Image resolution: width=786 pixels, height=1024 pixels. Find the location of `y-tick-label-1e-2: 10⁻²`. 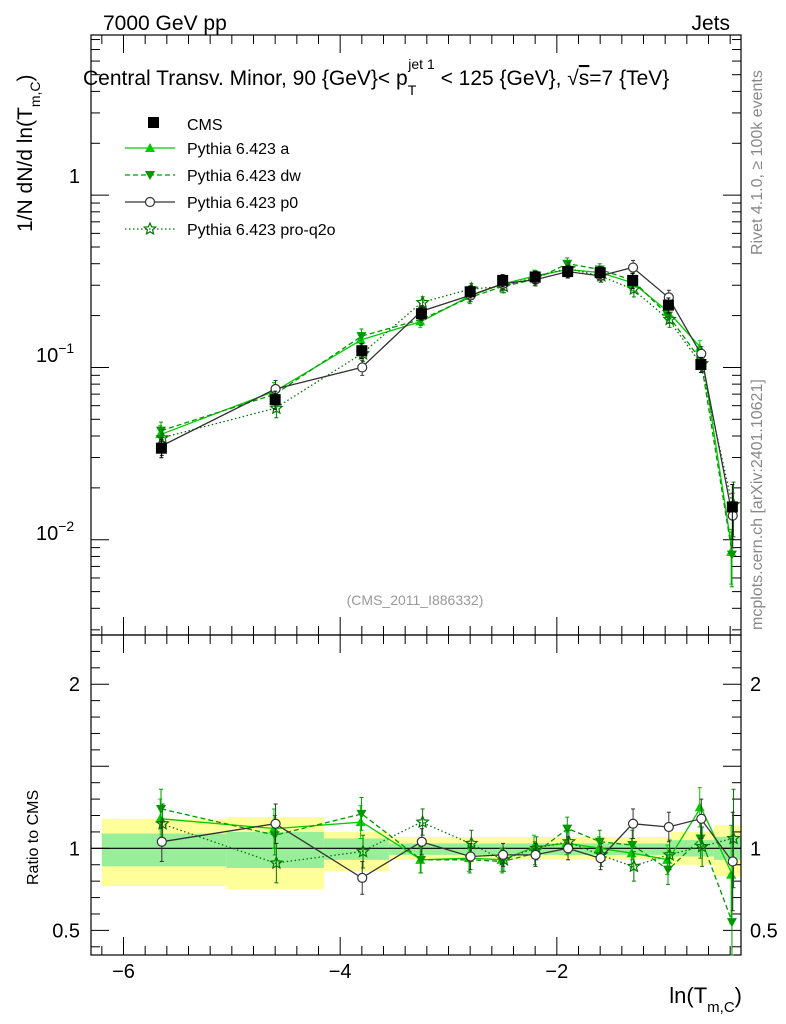

y-tick-label-1e-2: 10⁻² is located at coordinates (55, 531).